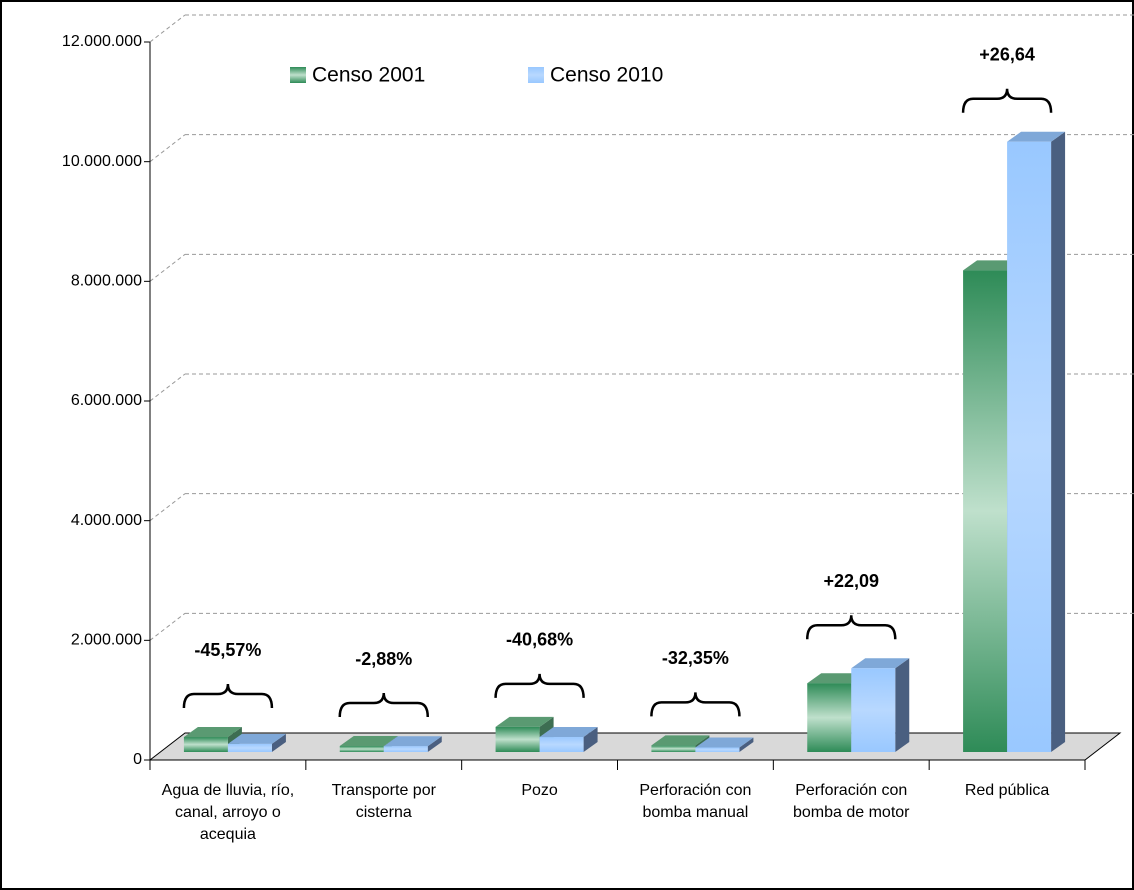 The height and width of the screenshot is (890, 1134). Describe the element at coordinates (383, 801) in the screenshot. I see `x-tick-label: Transporte por cisterna` at that location.